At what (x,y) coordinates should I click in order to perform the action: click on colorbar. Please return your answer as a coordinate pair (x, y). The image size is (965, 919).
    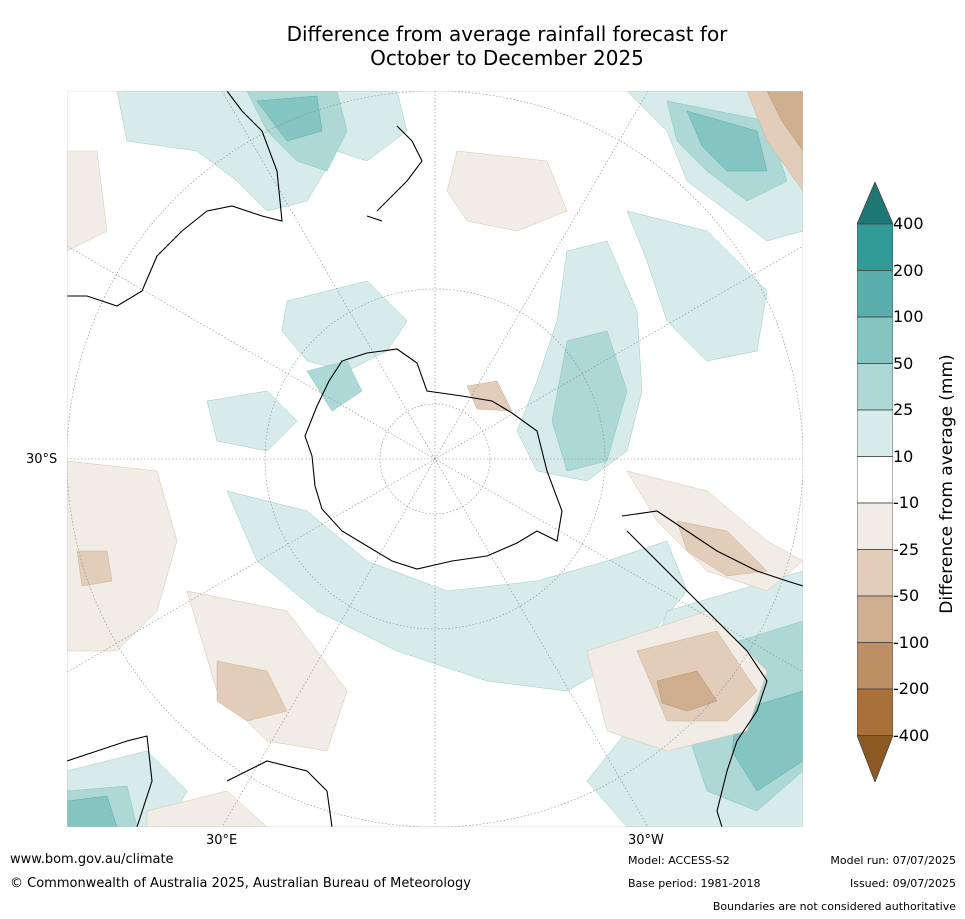
    Looking at the image, I should click on (875, 482).